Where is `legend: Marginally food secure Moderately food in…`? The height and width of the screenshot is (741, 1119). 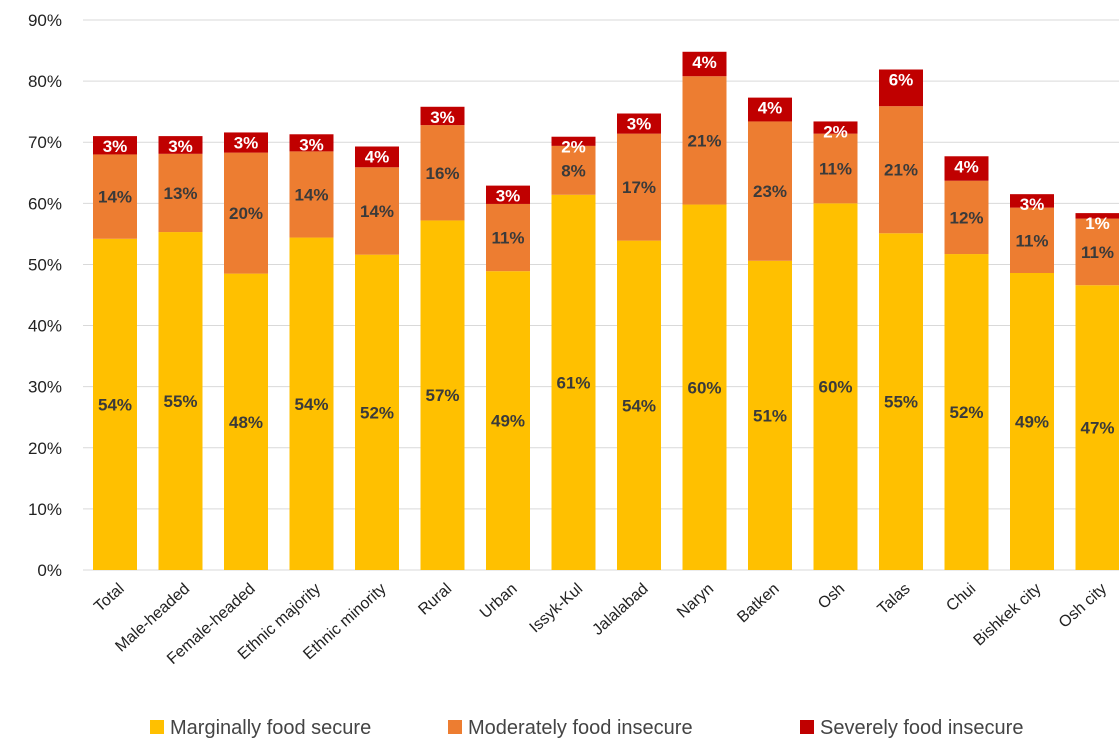 legend: Marginally food secure Moderately food in… is located at coordinates (586, 728).